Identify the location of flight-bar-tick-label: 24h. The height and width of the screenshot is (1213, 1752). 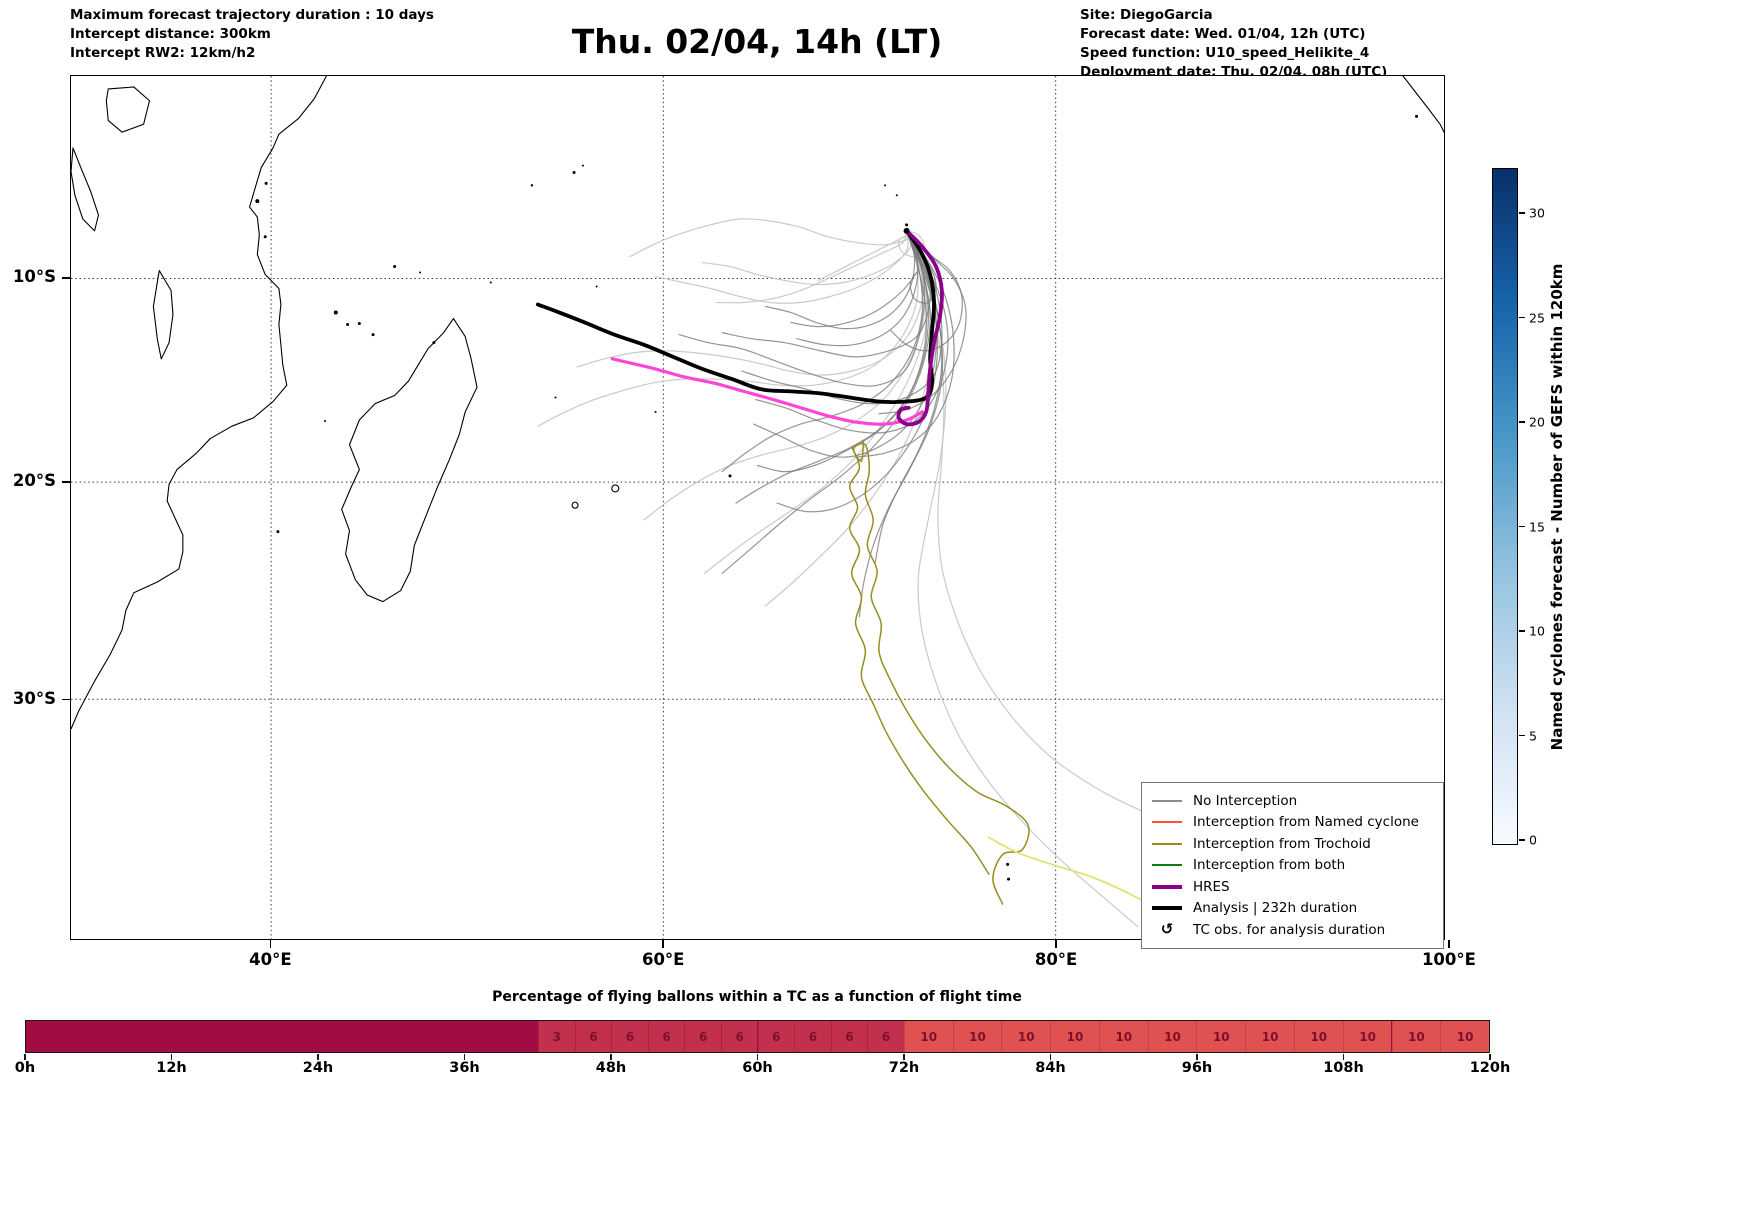
(318, 1068).